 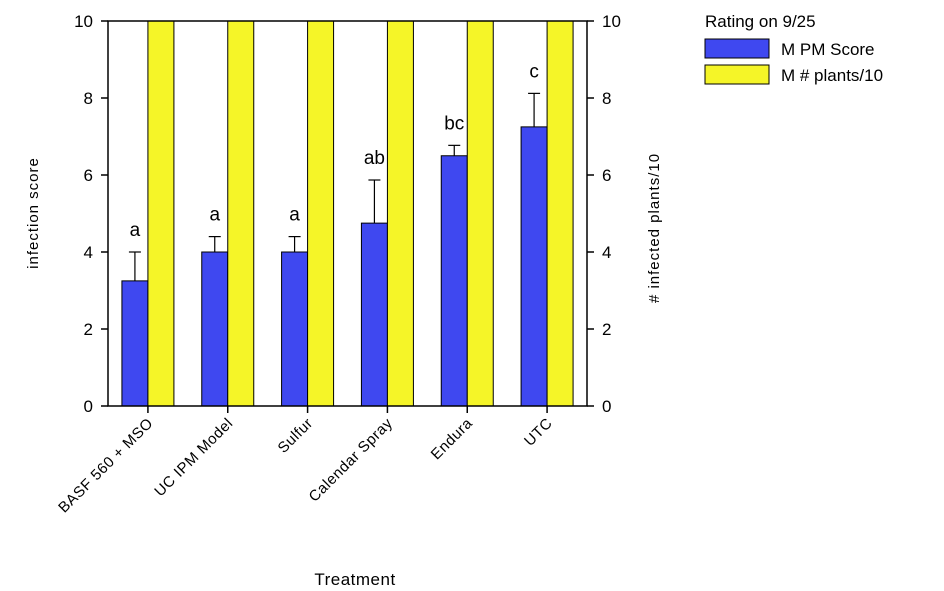 I want to click on x-tick-label-4: Endura, so click(x=452, y=439).